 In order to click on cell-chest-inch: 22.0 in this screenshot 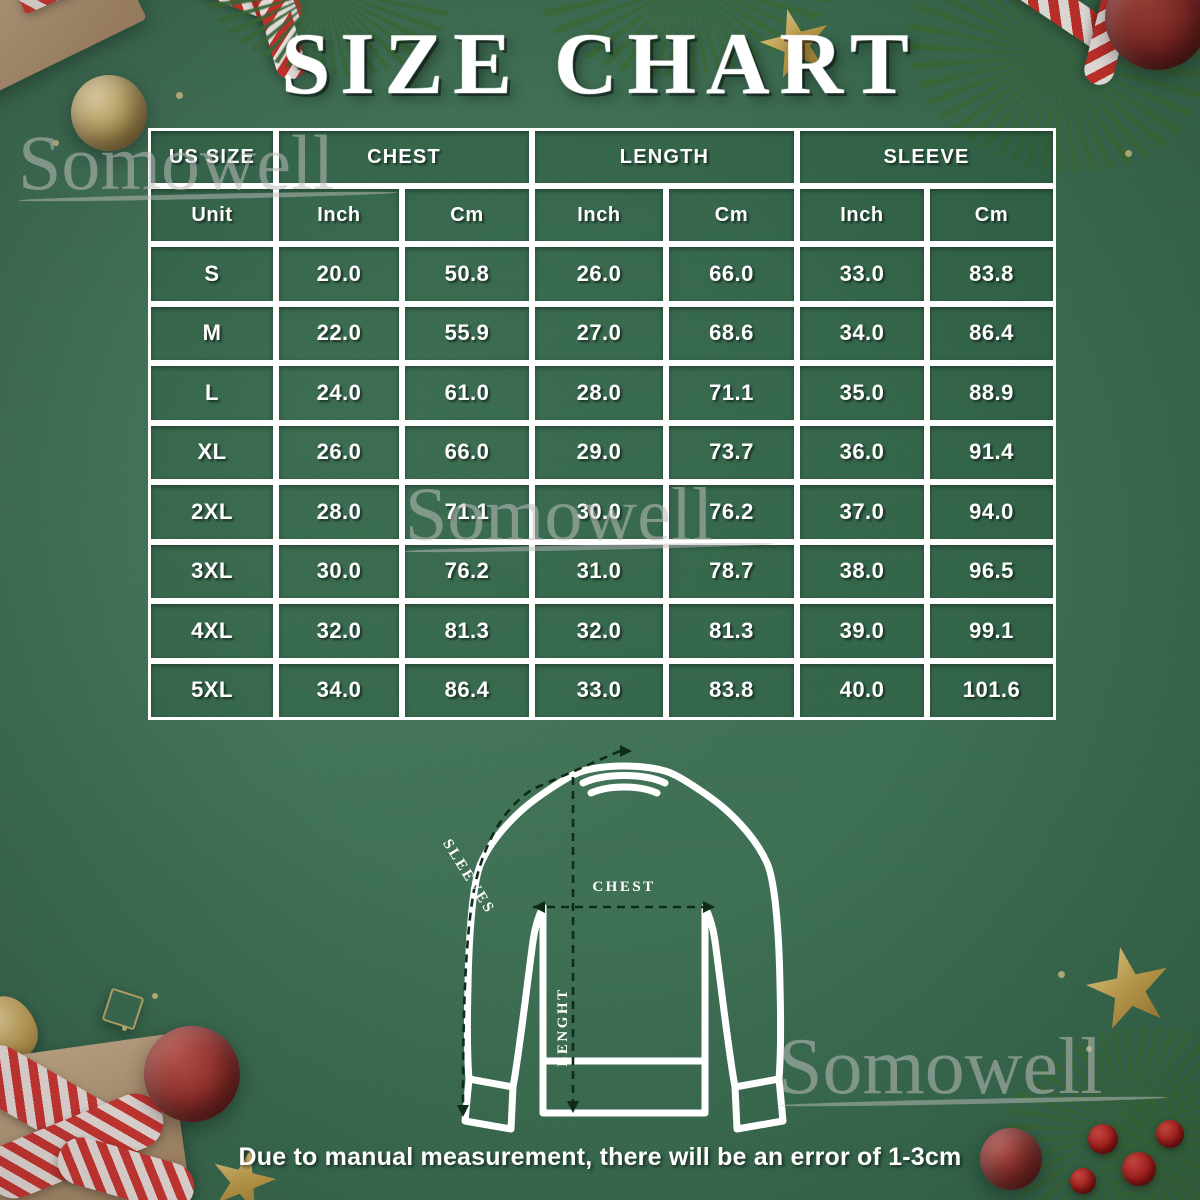, I will do `click(339, 333)`.